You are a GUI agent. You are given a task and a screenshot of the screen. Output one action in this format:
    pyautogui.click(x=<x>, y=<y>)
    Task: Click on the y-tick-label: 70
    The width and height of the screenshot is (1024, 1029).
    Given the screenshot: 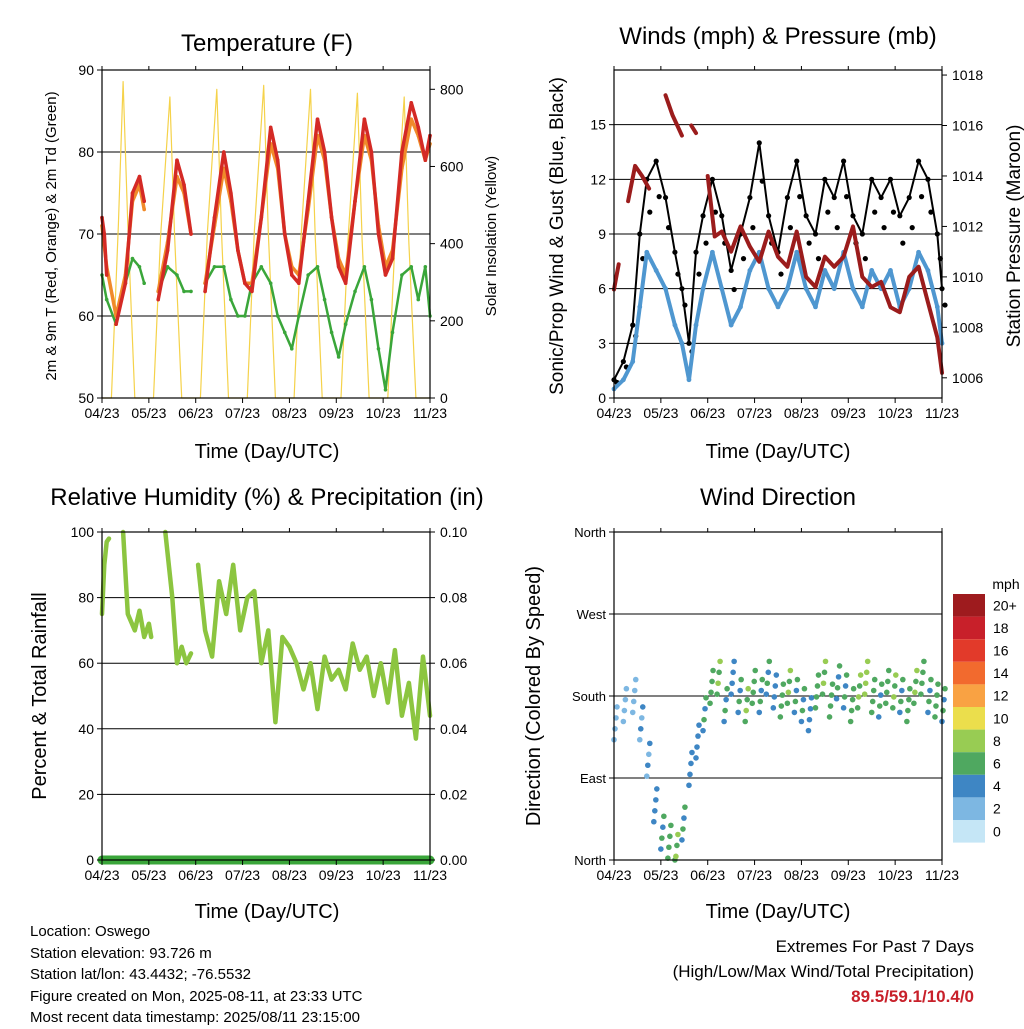 What is the action you would take?
    pyautogui.click(x=86, y=234)
    